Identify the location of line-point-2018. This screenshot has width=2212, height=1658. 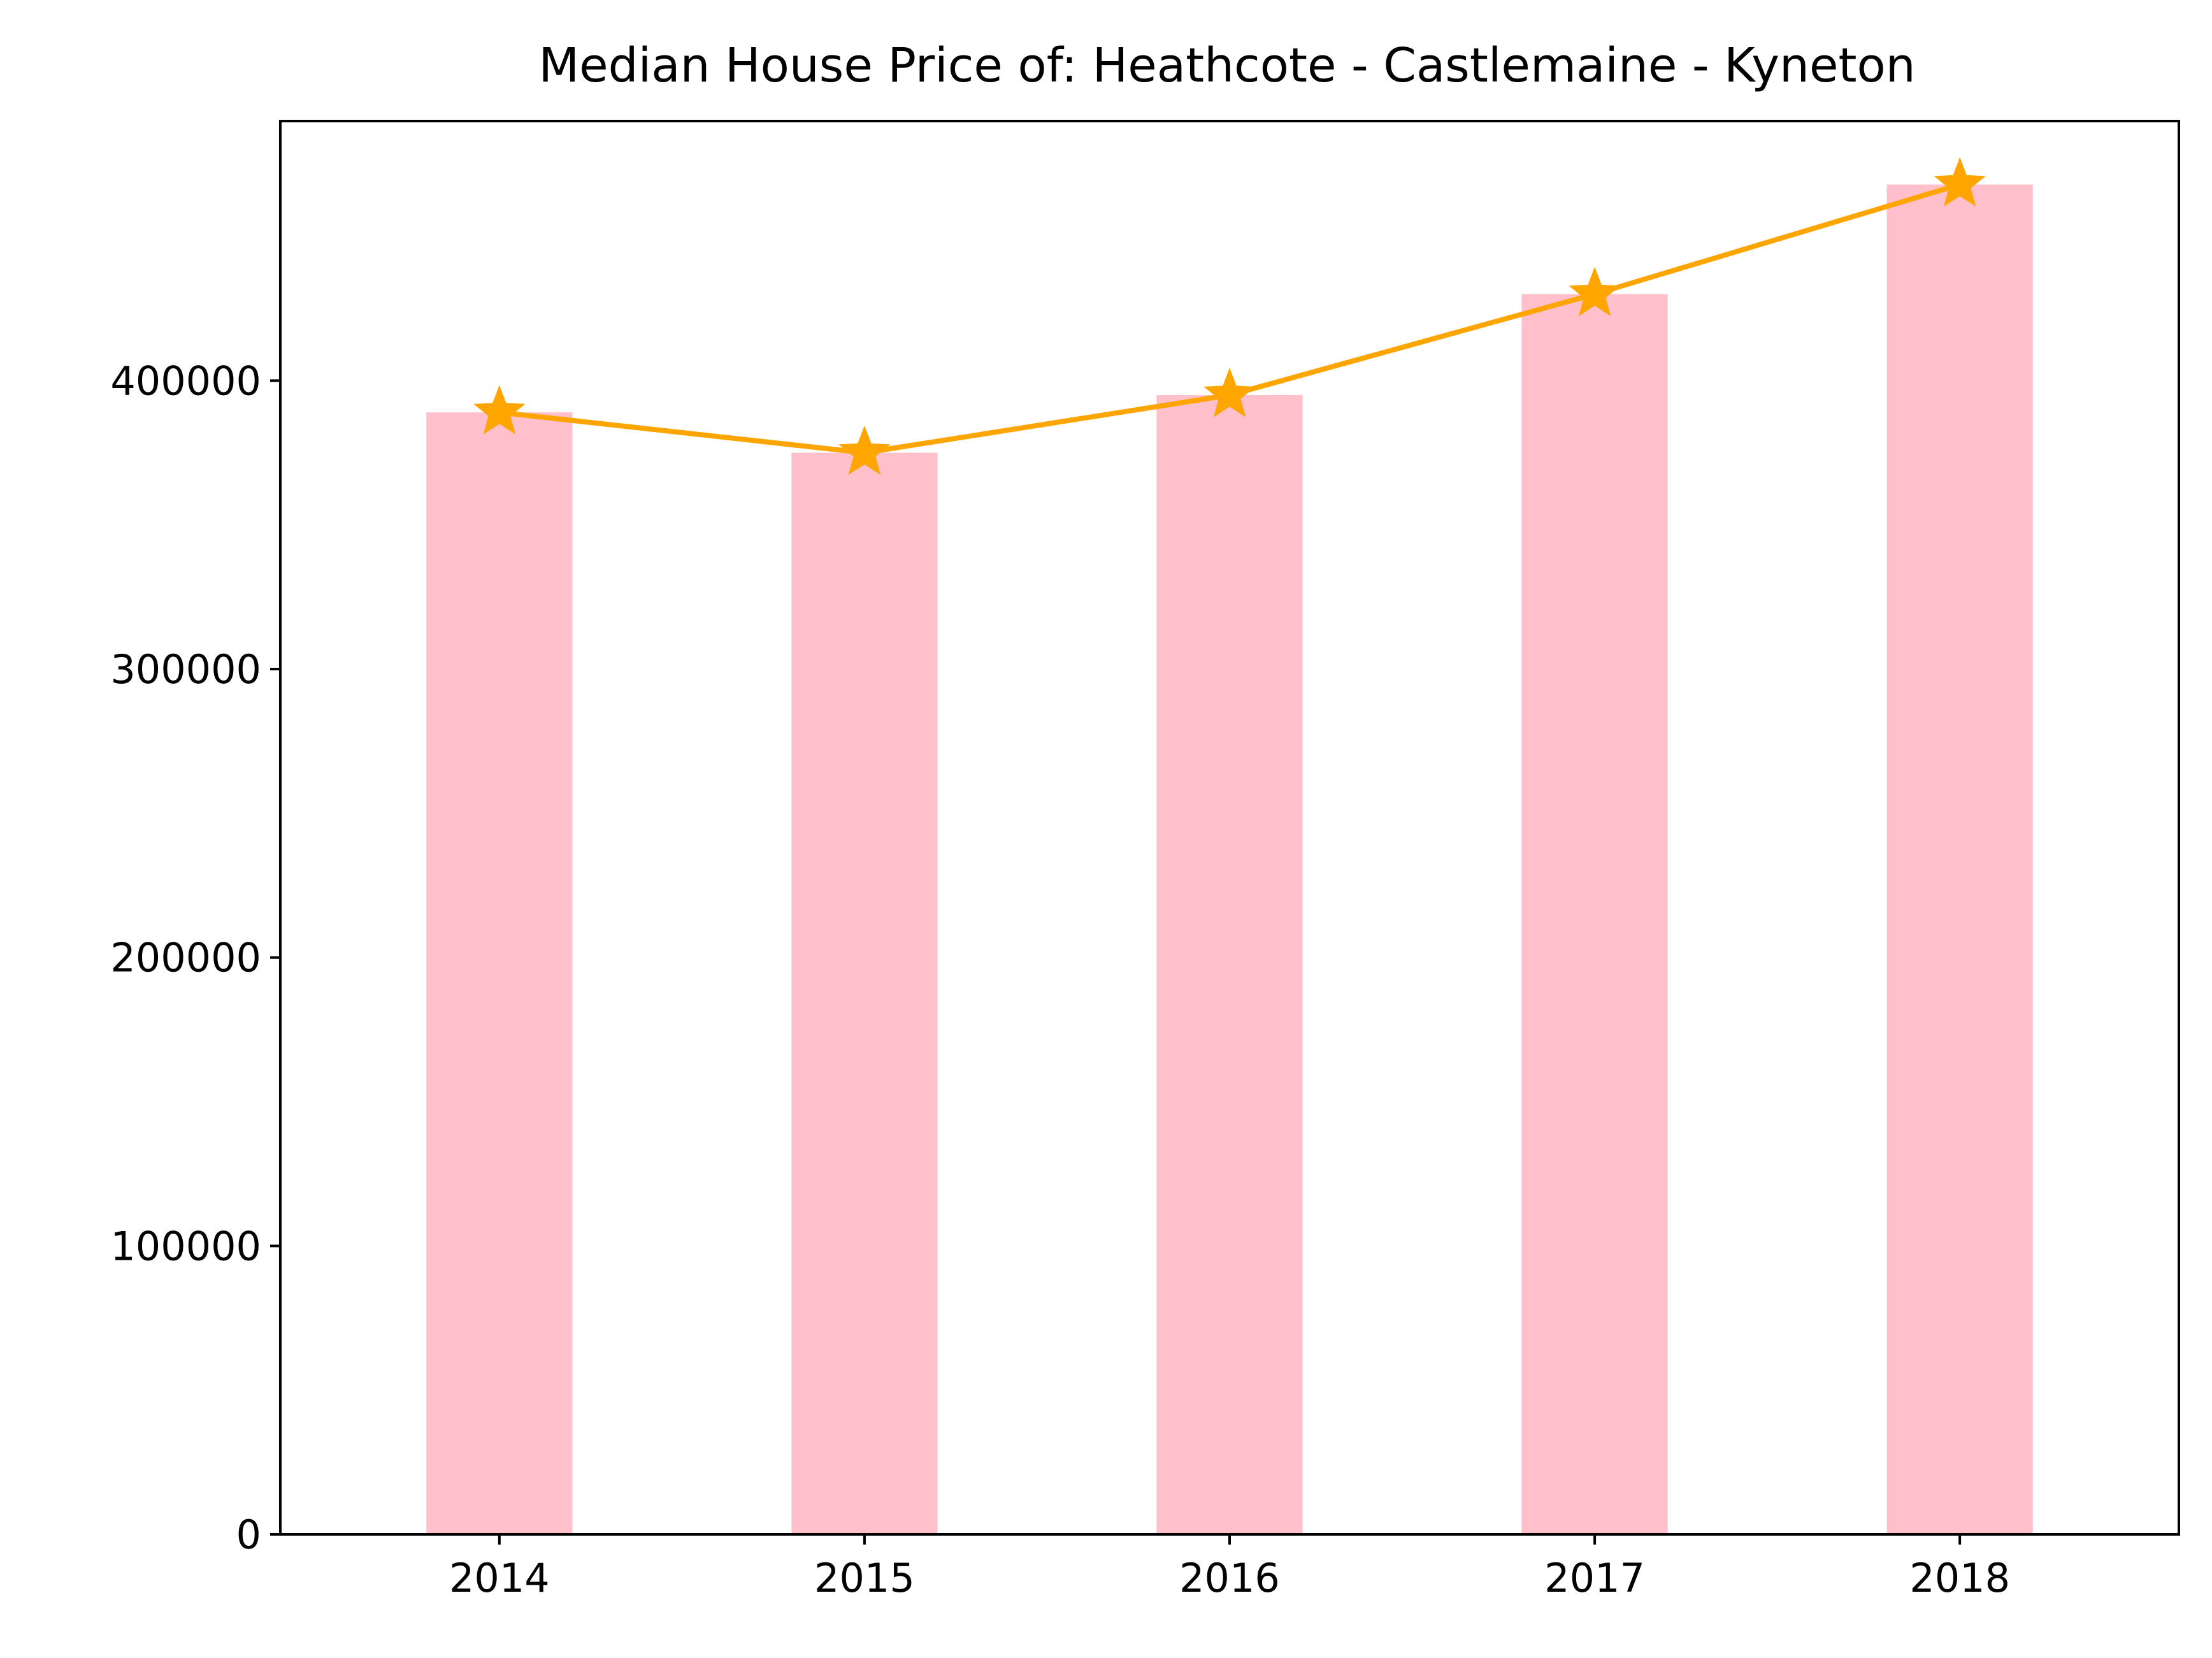
(1960, 182).